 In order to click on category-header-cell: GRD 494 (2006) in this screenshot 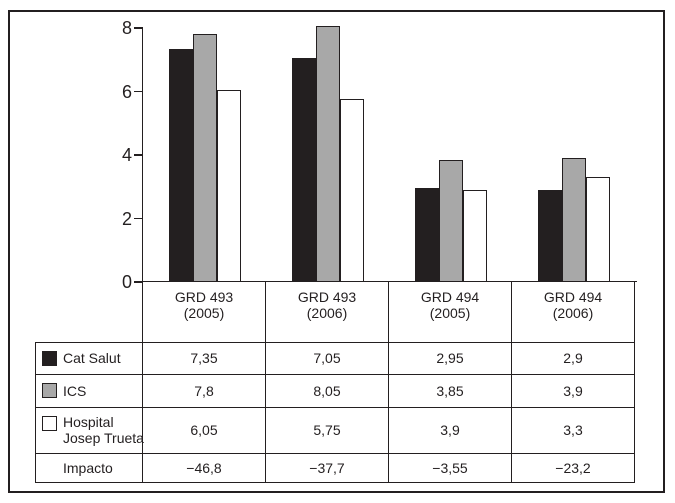, I will do `click(573, 312)`.